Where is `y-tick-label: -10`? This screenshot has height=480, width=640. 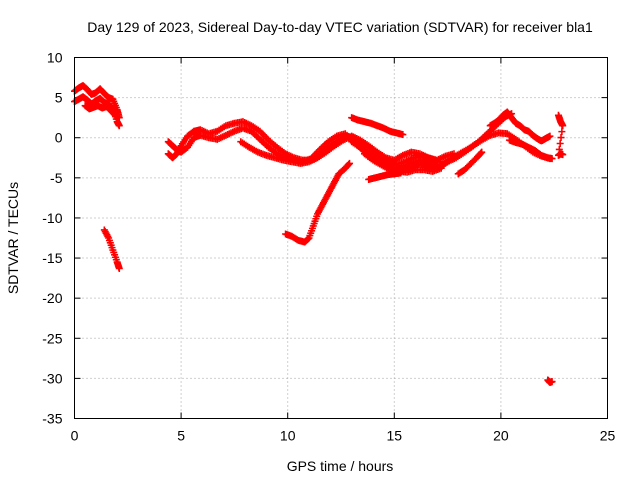
y-tick-label: -10 is located at coordinates (52, 218).